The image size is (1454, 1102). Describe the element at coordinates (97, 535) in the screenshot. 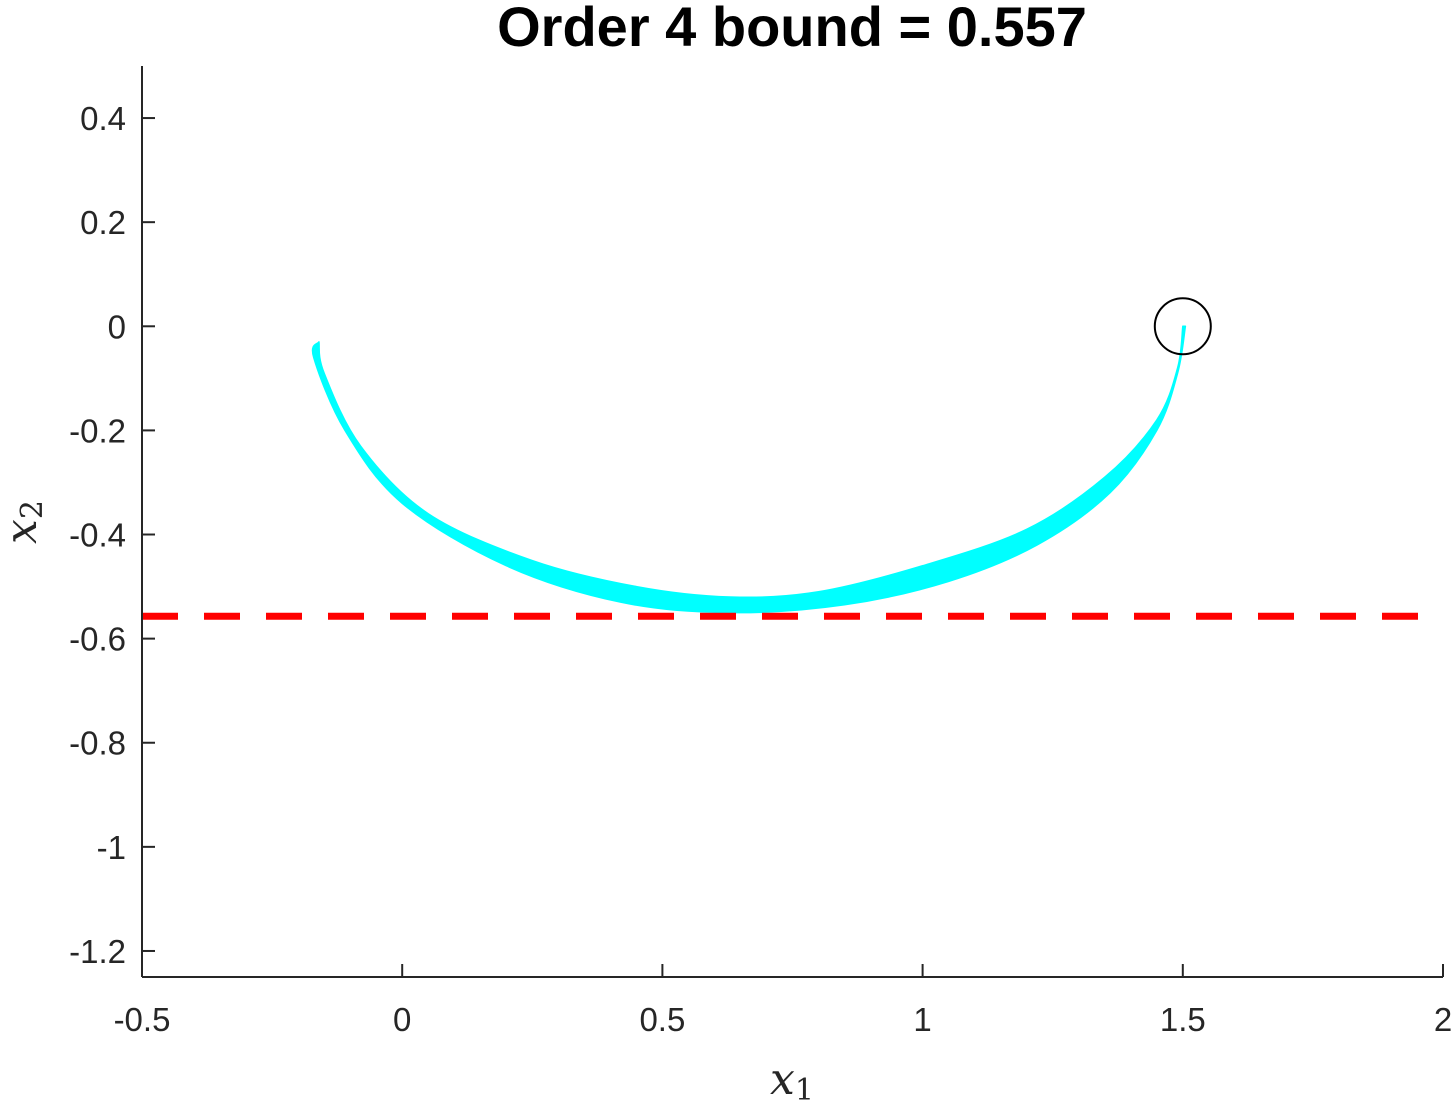

I see `y-tick-label: -0.4` at that location.